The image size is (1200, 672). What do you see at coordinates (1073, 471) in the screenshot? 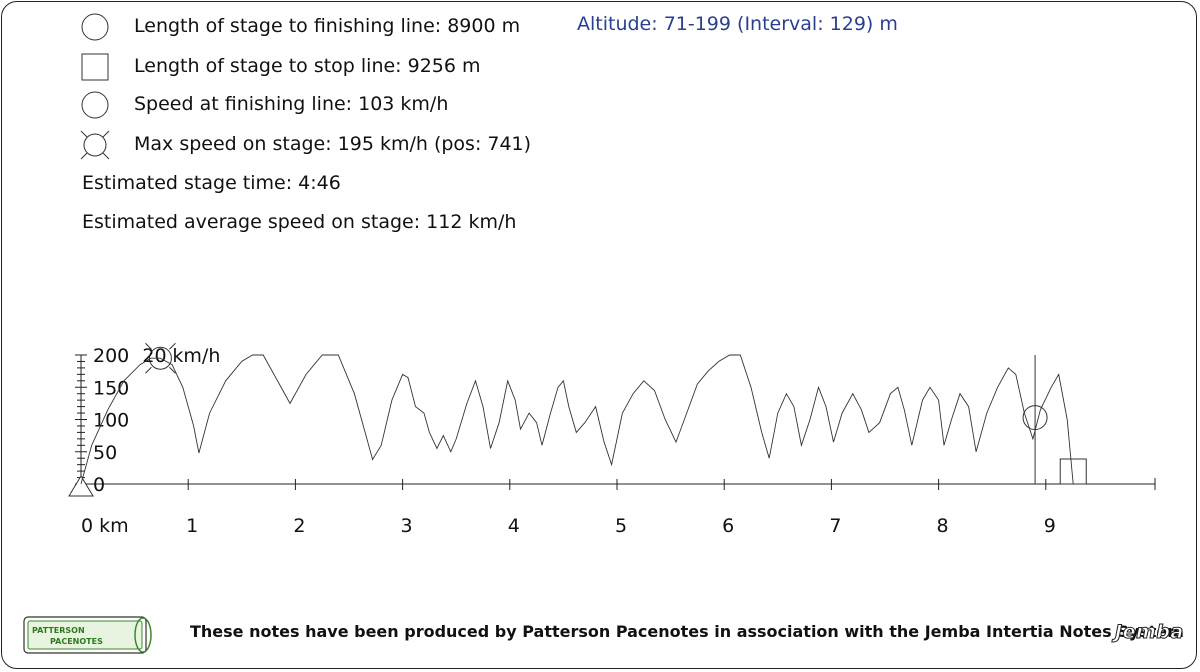
I see `stop-line-marker` at bounding box center [1073, 471].